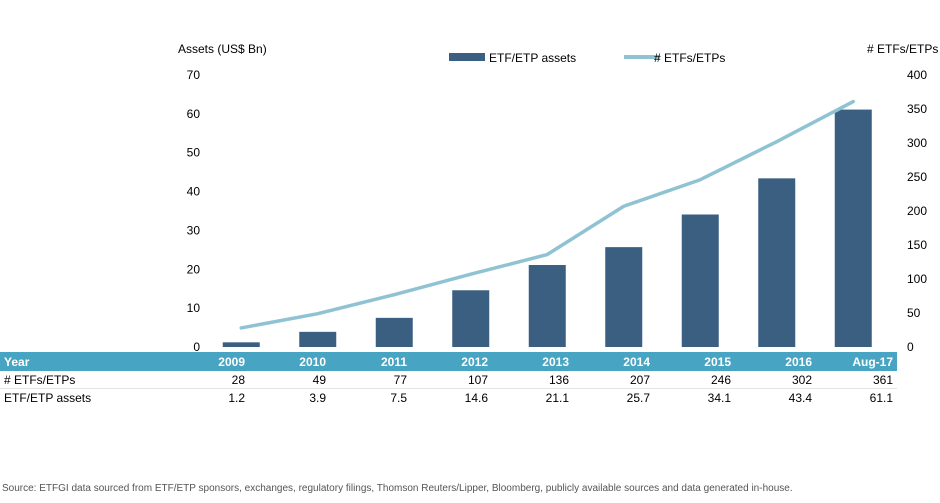 The height and width of the screenshot is (503, 940). I want to click on y-tick-label: 50, so click(194, 153).